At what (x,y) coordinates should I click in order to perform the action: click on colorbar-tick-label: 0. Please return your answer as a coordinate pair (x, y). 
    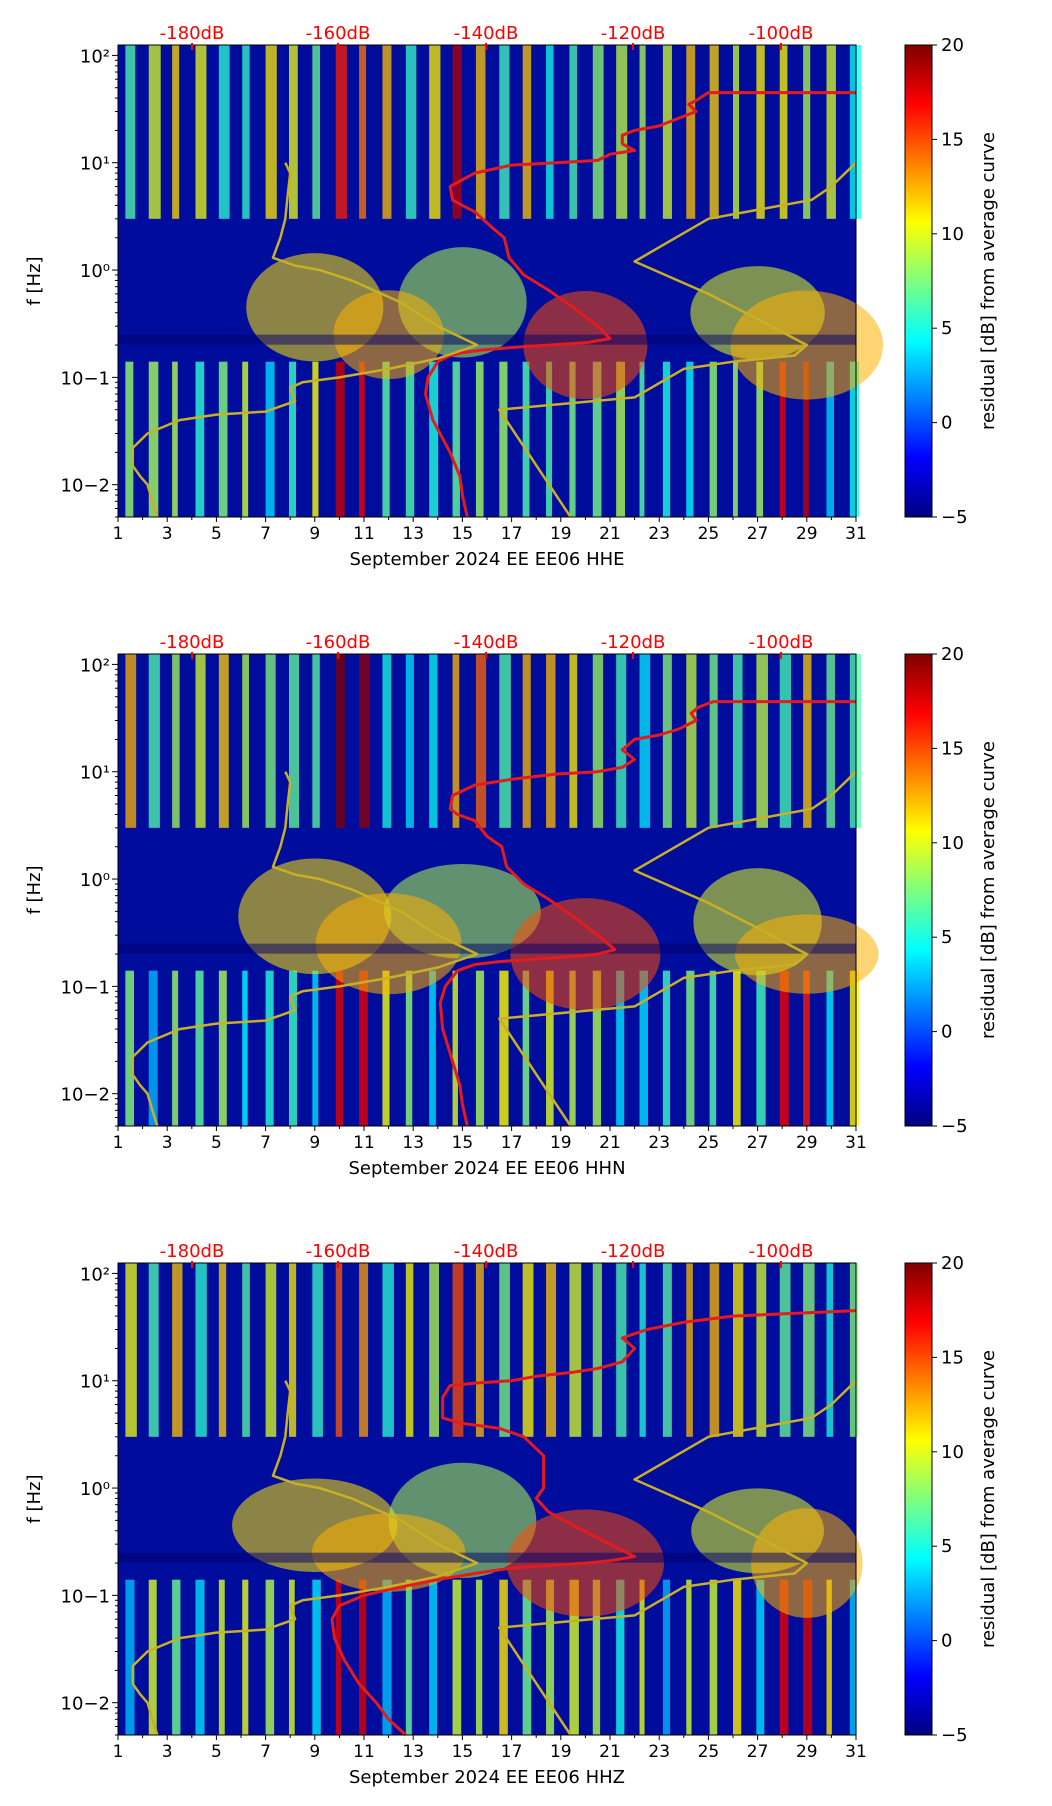
    Looking at the image, I should click on (946, 1032).